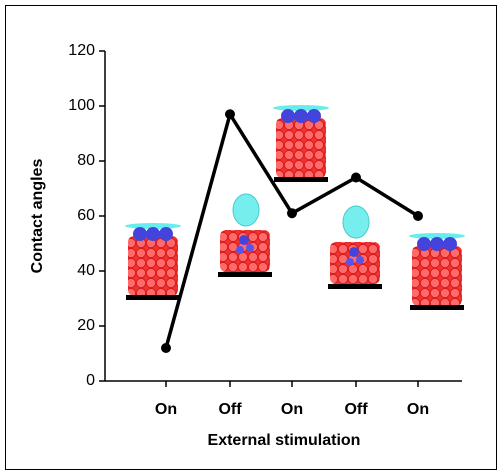  Describe the element at coordinates (86, 270) in the screenshot. I see `y-tick-label: 40` at that location.